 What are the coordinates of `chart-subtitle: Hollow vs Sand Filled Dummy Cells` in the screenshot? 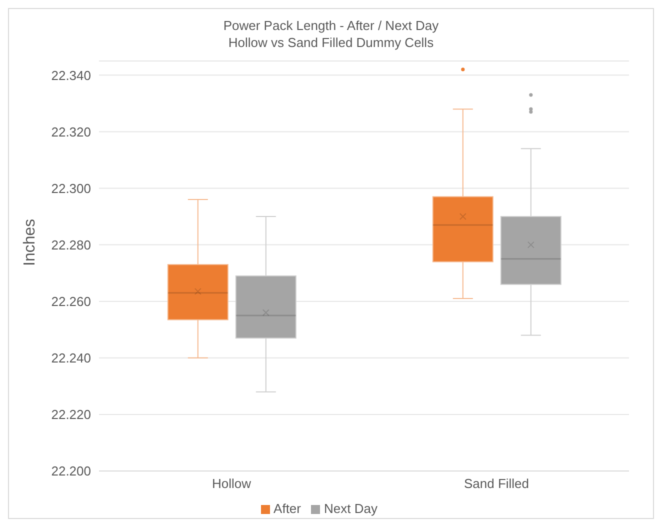 It's located at (331, 42).